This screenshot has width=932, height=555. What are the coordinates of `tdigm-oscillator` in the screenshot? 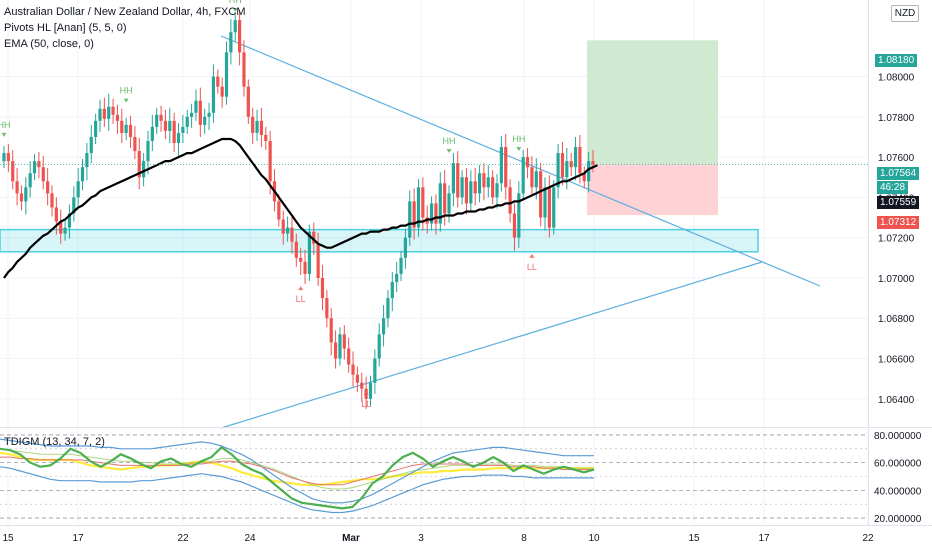 It's located at (434, 476).